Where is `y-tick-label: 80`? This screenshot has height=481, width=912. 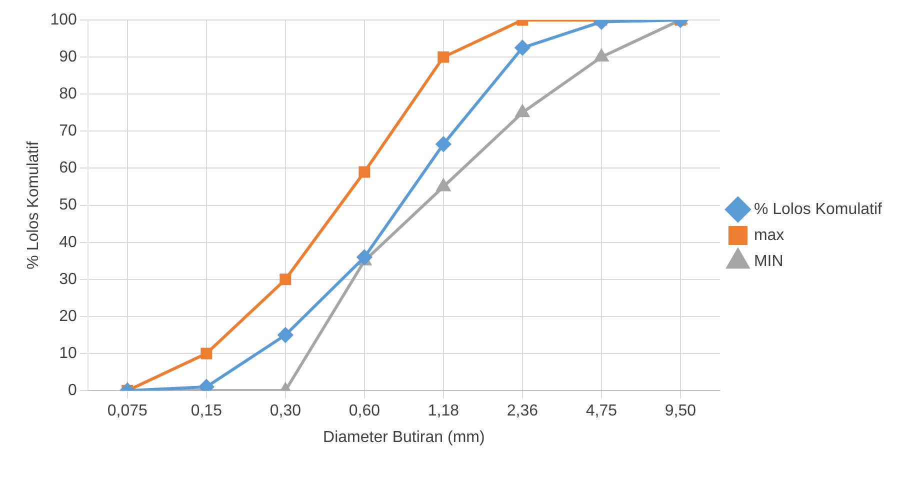
y-tick-label: 80 is located at coordinates (68, 94).